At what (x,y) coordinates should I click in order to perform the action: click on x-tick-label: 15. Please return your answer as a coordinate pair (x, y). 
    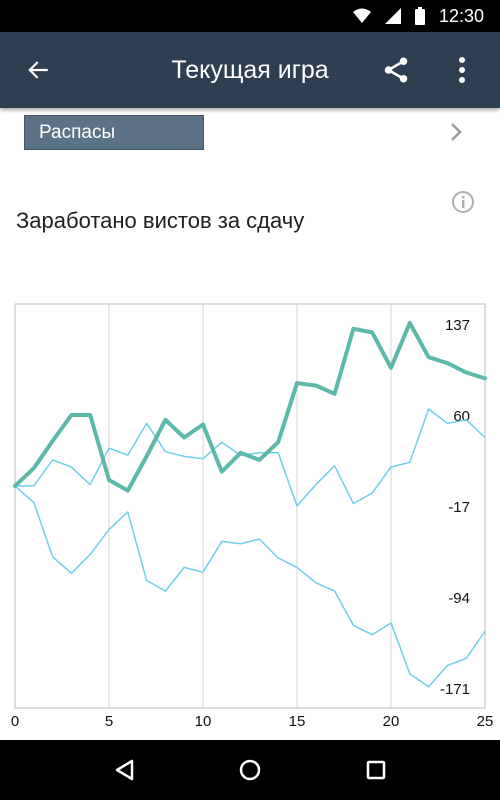
    Looking at the image, I should click on (297, 721).